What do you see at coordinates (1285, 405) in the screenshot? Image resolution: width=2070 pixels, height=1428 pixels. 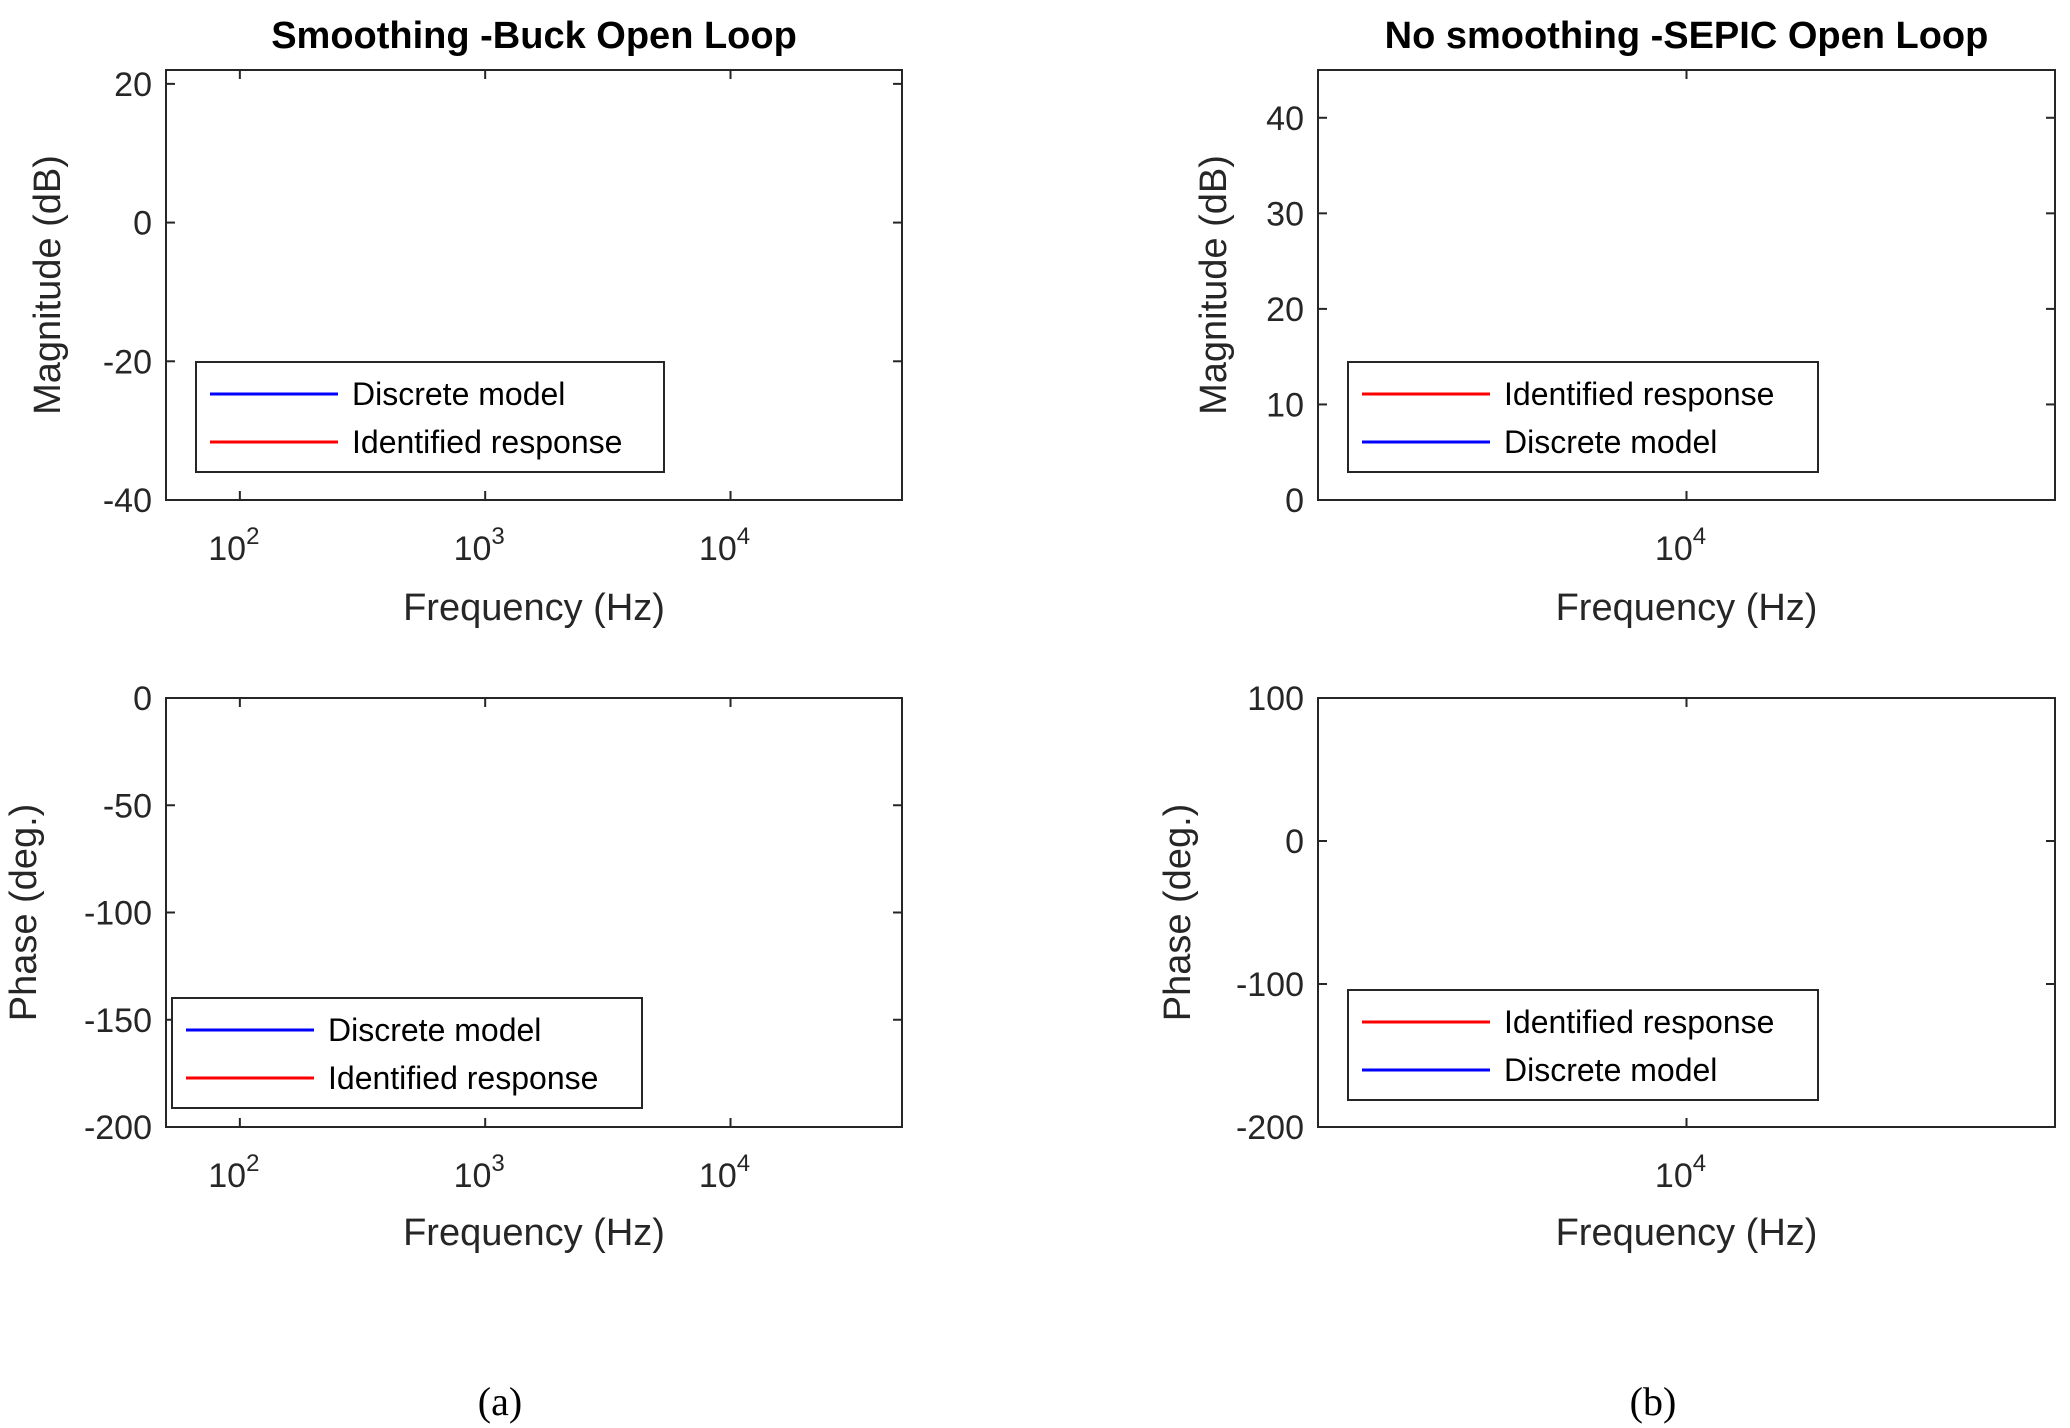 I see `y-tick-label: 10` at bounding box center [1285, 405].